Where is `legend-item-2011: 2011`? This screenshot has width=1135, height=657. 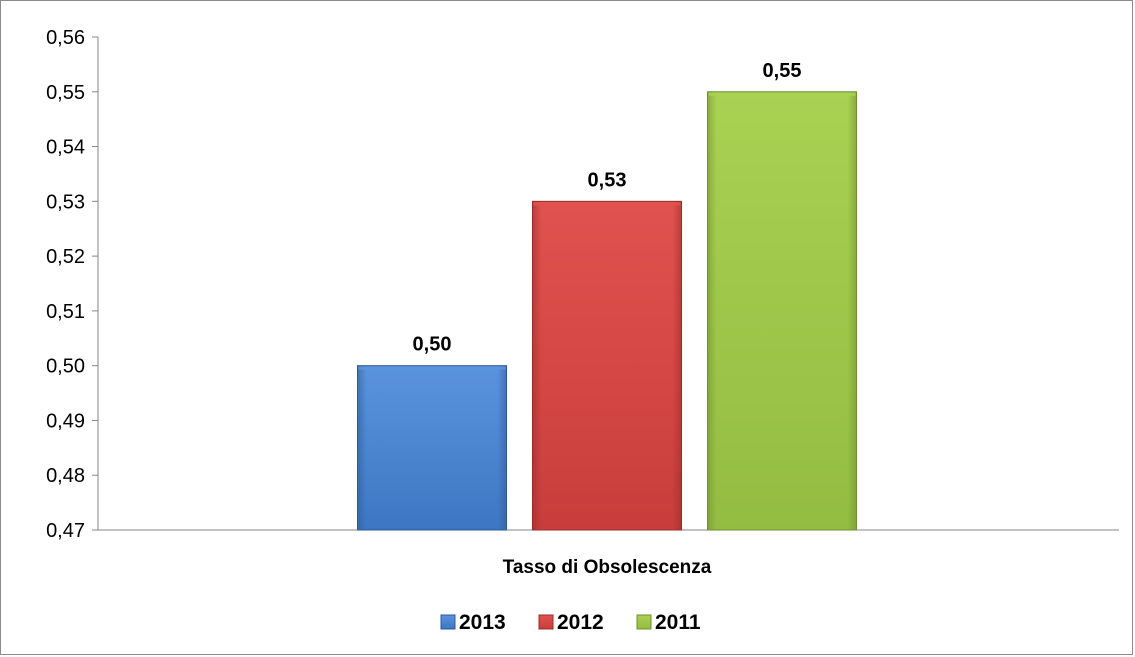
legend-item-2011: 2011 is located at coordinates (668, 622).